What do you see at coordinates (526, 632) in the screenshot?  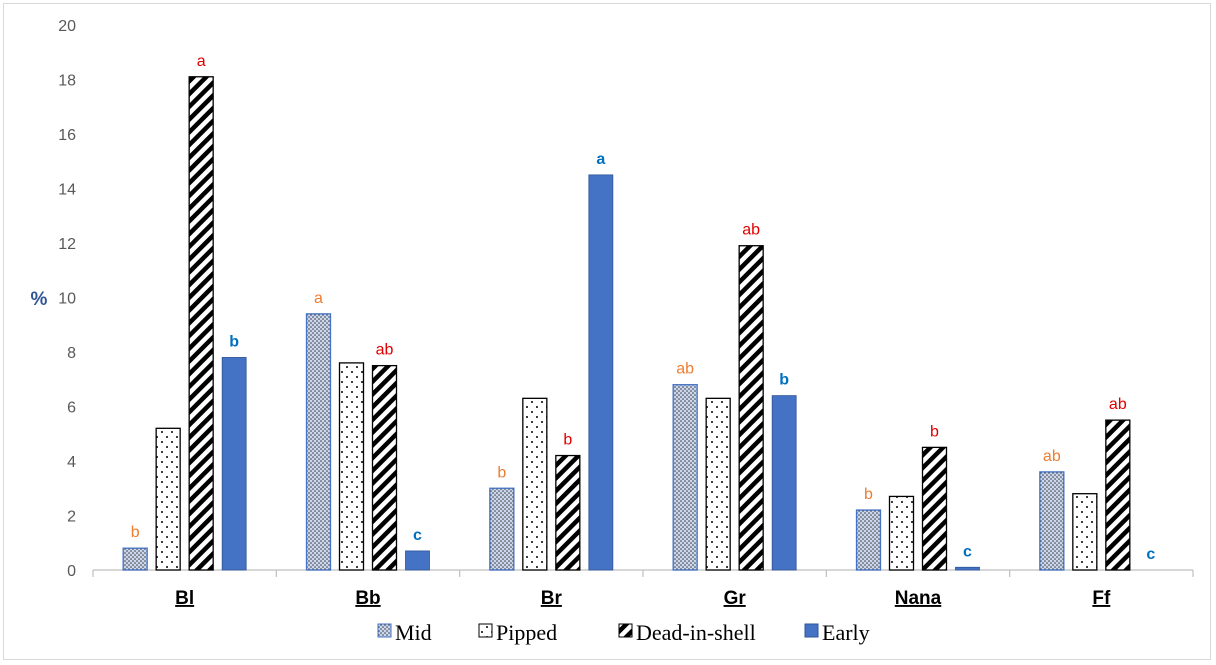 I see `legend-label: Pipped` at bounding box center [526, 632].